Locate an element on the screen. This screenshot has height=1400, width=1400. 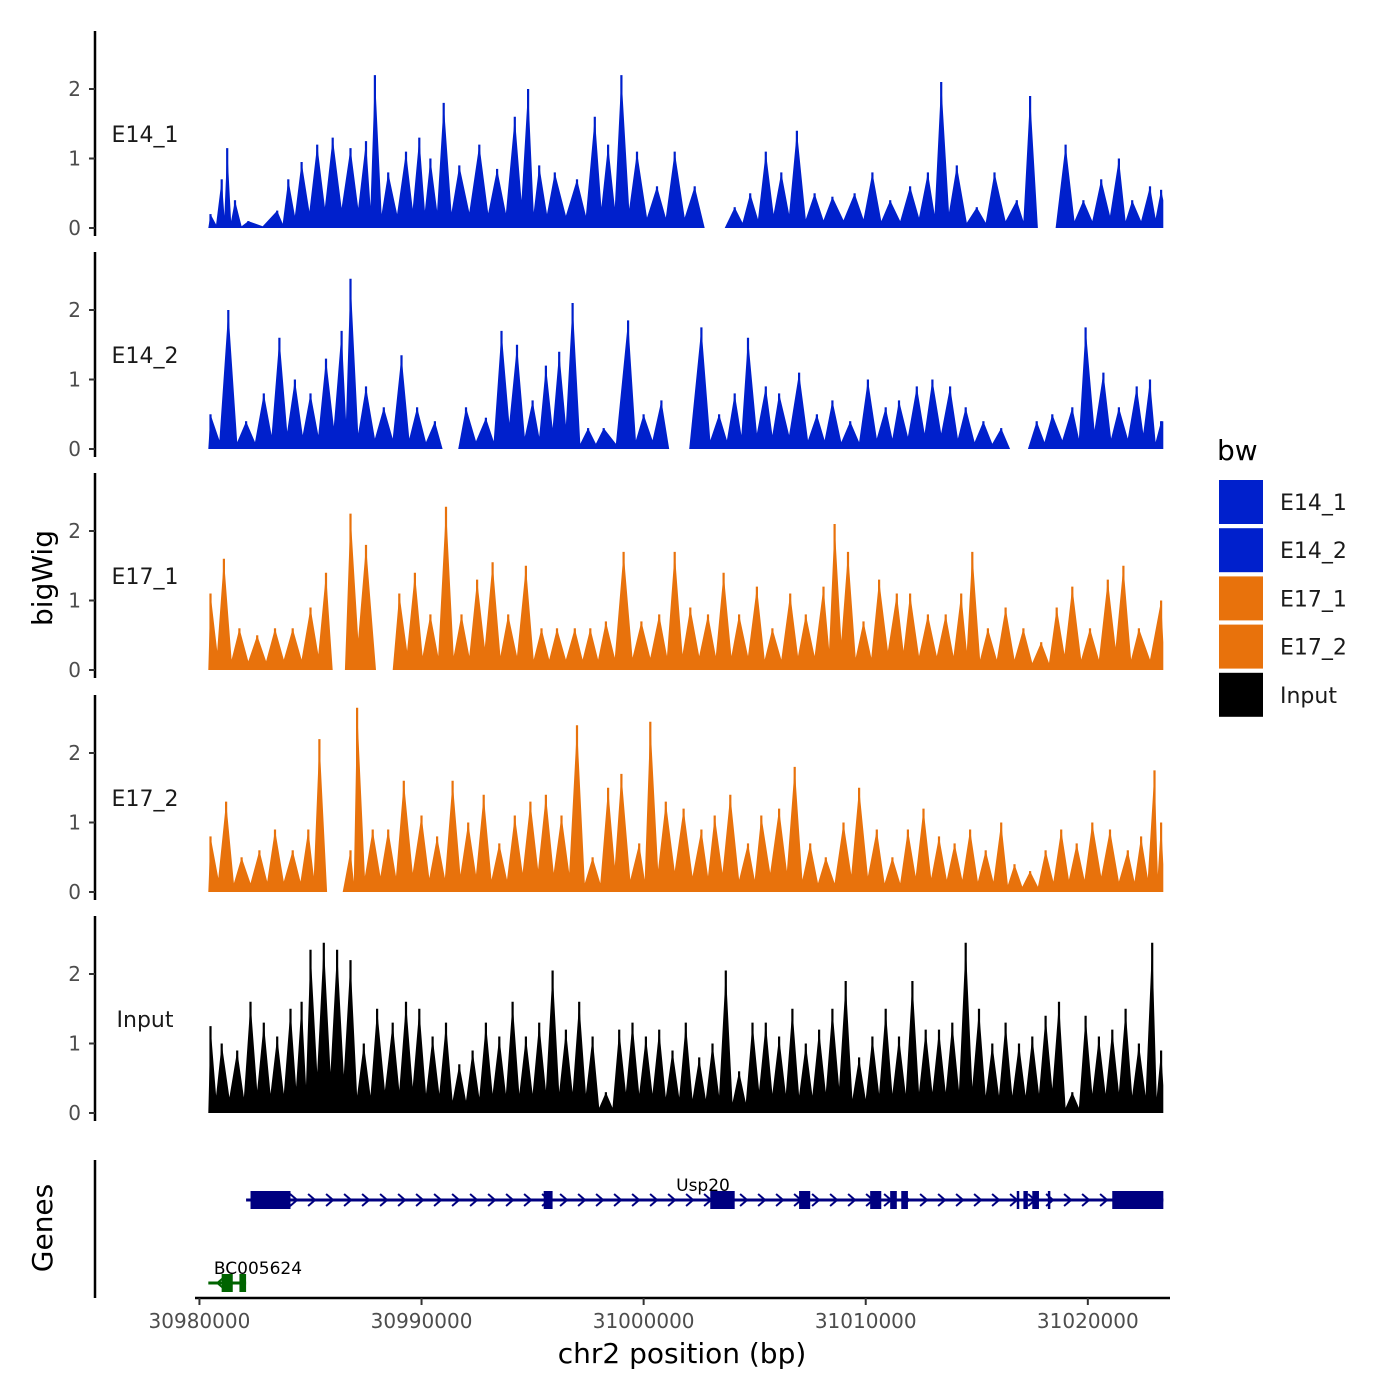
legend-item-e14-1: E14_1 is located at coordinates (1283, 502).